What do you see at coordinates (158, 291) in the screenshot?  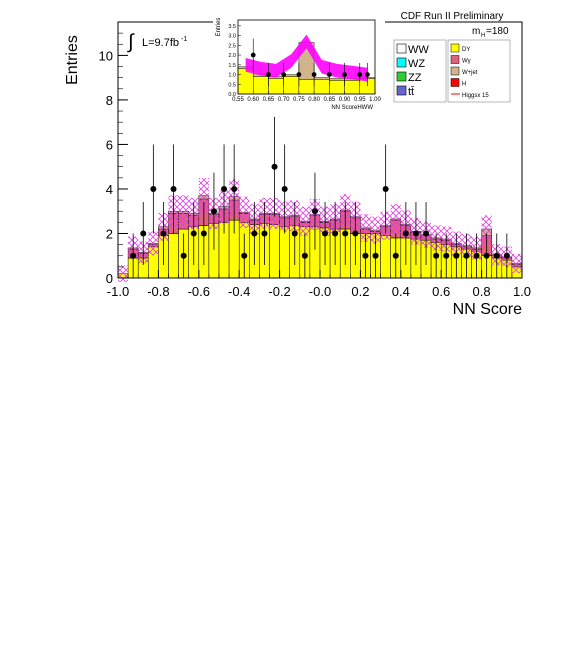 I see `main-x-tick-label-1: -0.8` at bounding box center [158, 291].